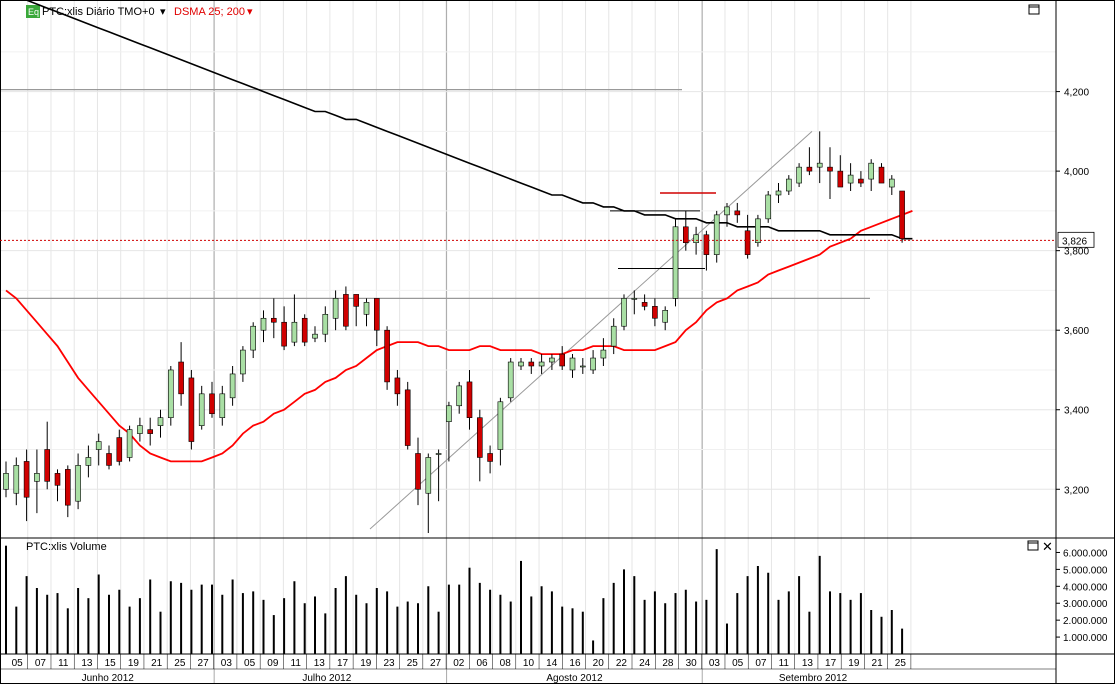 The image size is (1115, 684). Describe the element at coordinates (1085, 621) in the screenshot. I see `volume-tick-label: 2.000.000` at that location.